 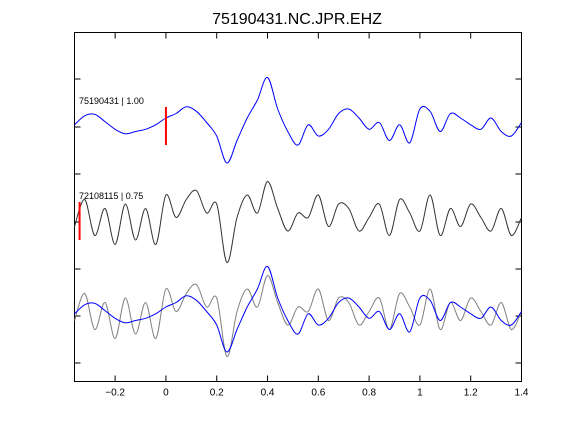 I want to click on x-tick-label: 0.4, so click(x=268, y=393).